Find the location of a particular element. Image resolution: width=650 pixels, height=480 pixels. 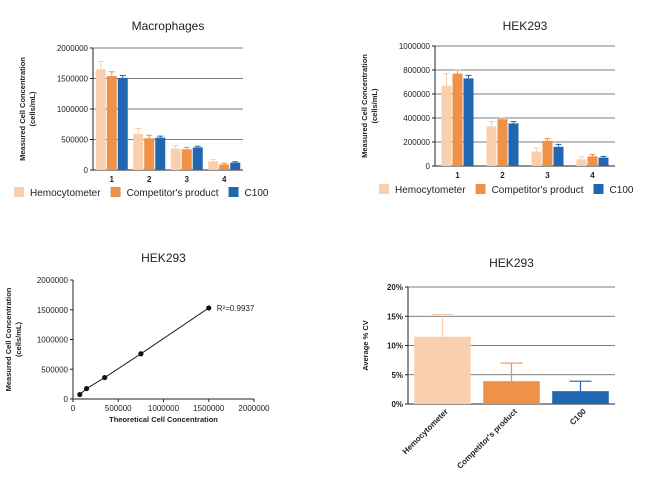

x-axis-label: Theoretical Cell Concentration is located at coordinates (163, 419).